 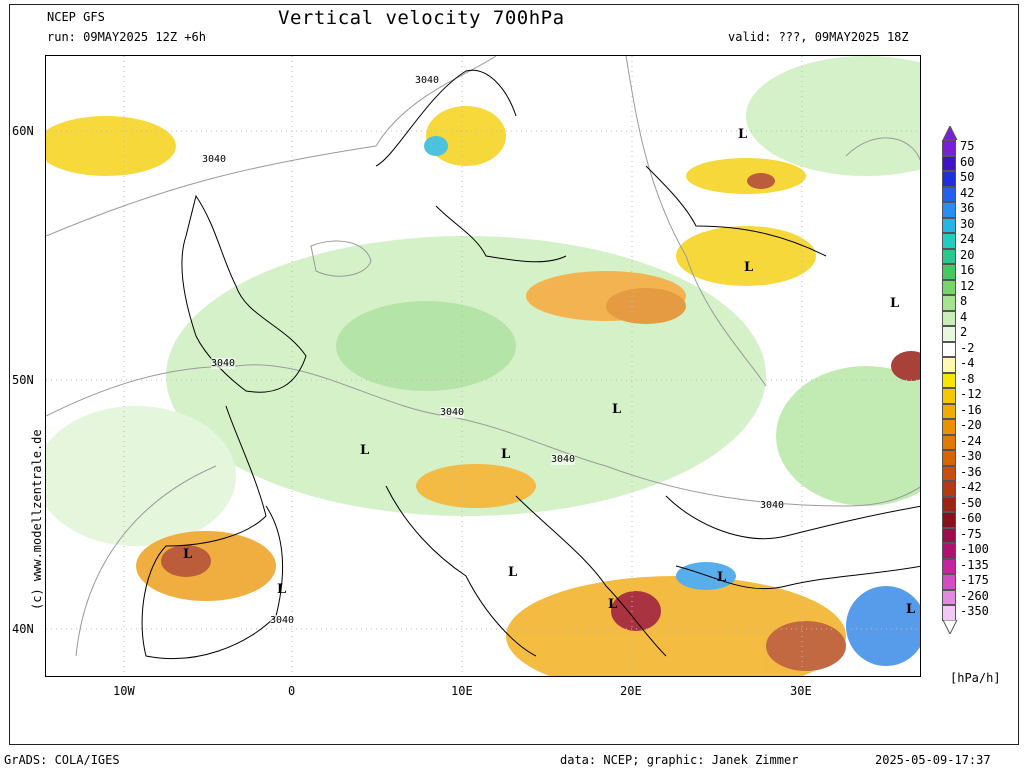 I want to click on model-label: NCEP GFS, so click(x=76, y=17).